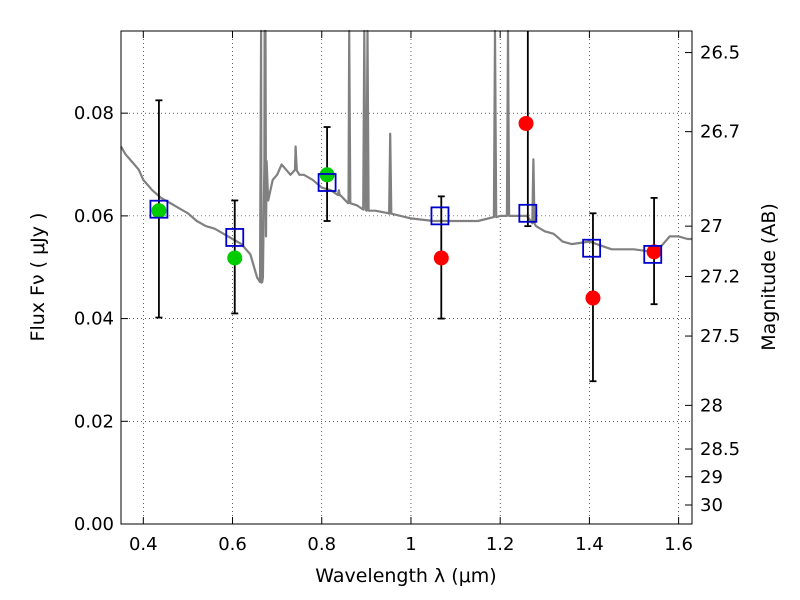  What do you see at coordinates (321, 544) in the screenshot?
I see `x-tick-label: 0.8` at bounding box center [321, 544].